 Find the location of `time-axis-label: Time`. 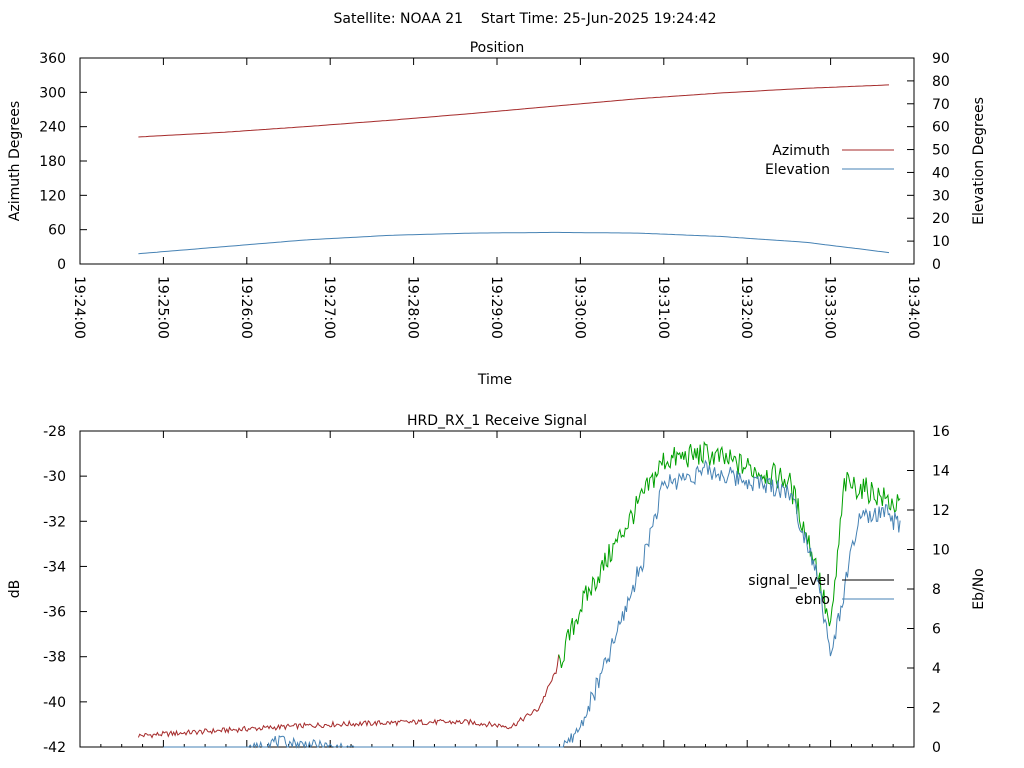

time-axis-label: Time is located at coordinates (494, 380).